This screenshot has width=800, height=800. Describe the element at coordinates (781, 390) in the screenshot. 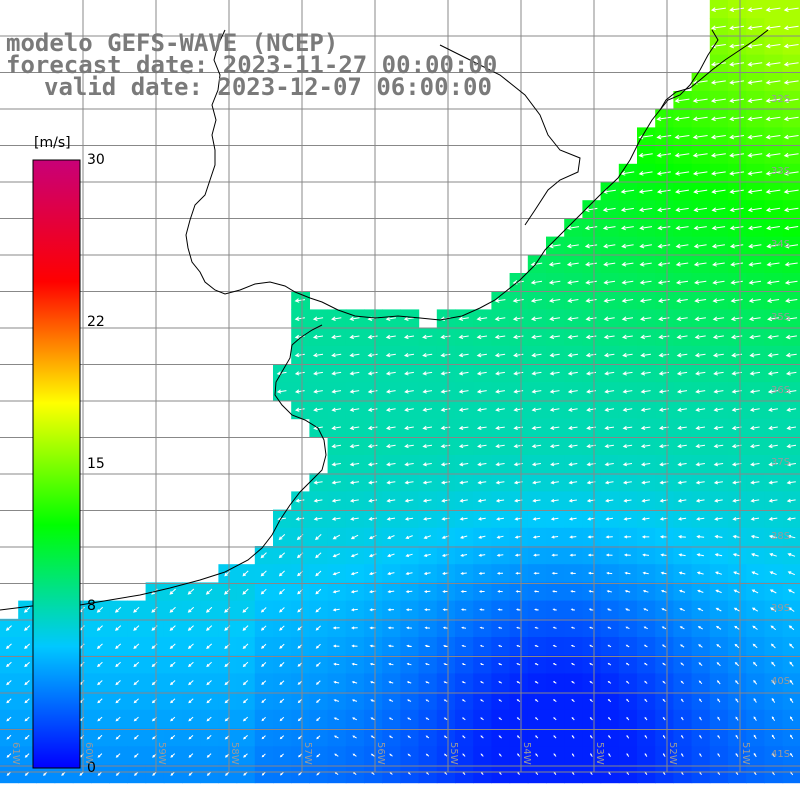

I see `latitude-label: 36S` at that location.